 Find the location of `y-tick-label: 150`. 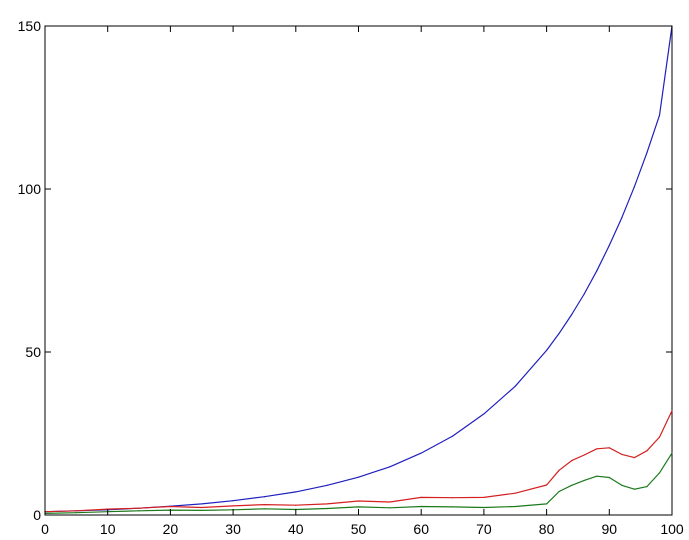

y-tick-label: 150 is located at coordinates (30, 26).